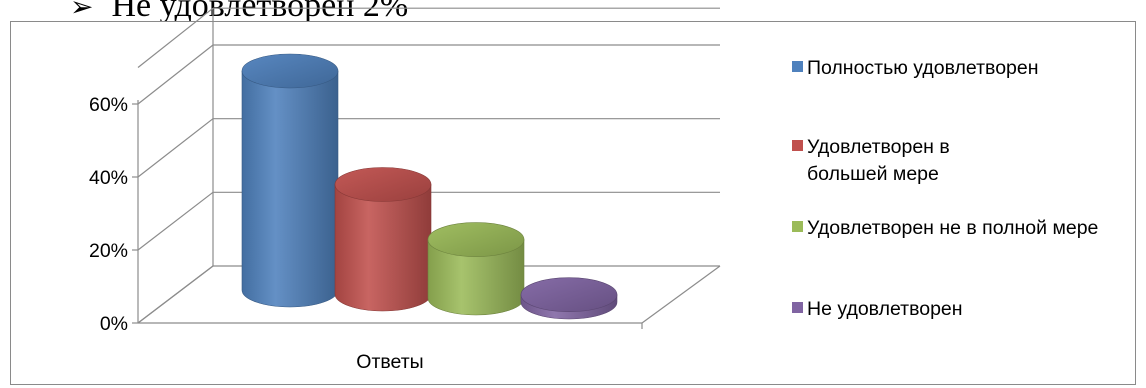 The height and width of the screenshot is (388, 1146). I want to click on category-label: Ответы, so click(389, 362).